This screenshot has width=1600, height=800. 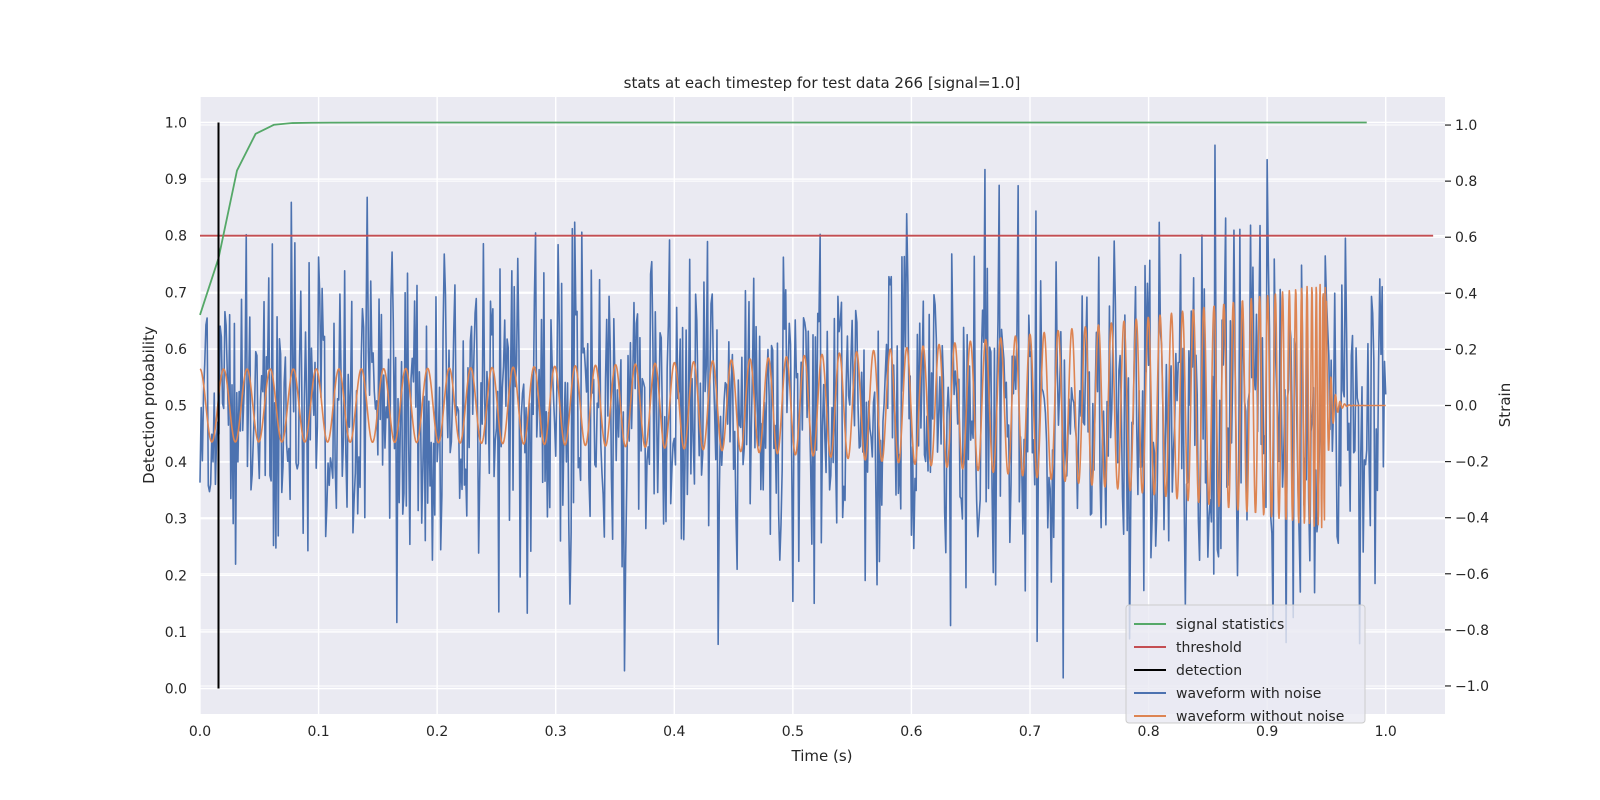 What do you see at coordinates (911, 732) in the screenshot?
I see `x-tick-label: 0.6` at bounding box center [911, 732].